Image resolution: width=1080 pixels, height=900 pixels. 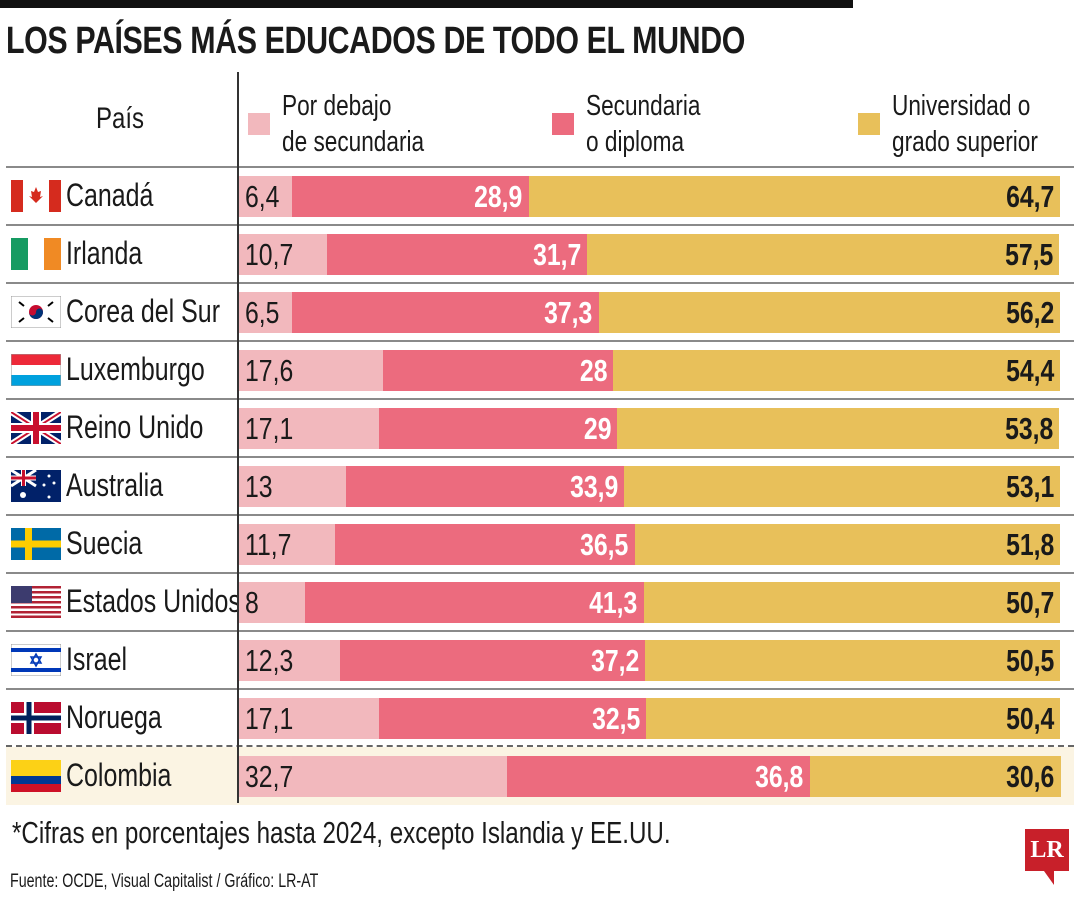 I want to click on south-korea-flag-icon, so click(x=36, y=312).